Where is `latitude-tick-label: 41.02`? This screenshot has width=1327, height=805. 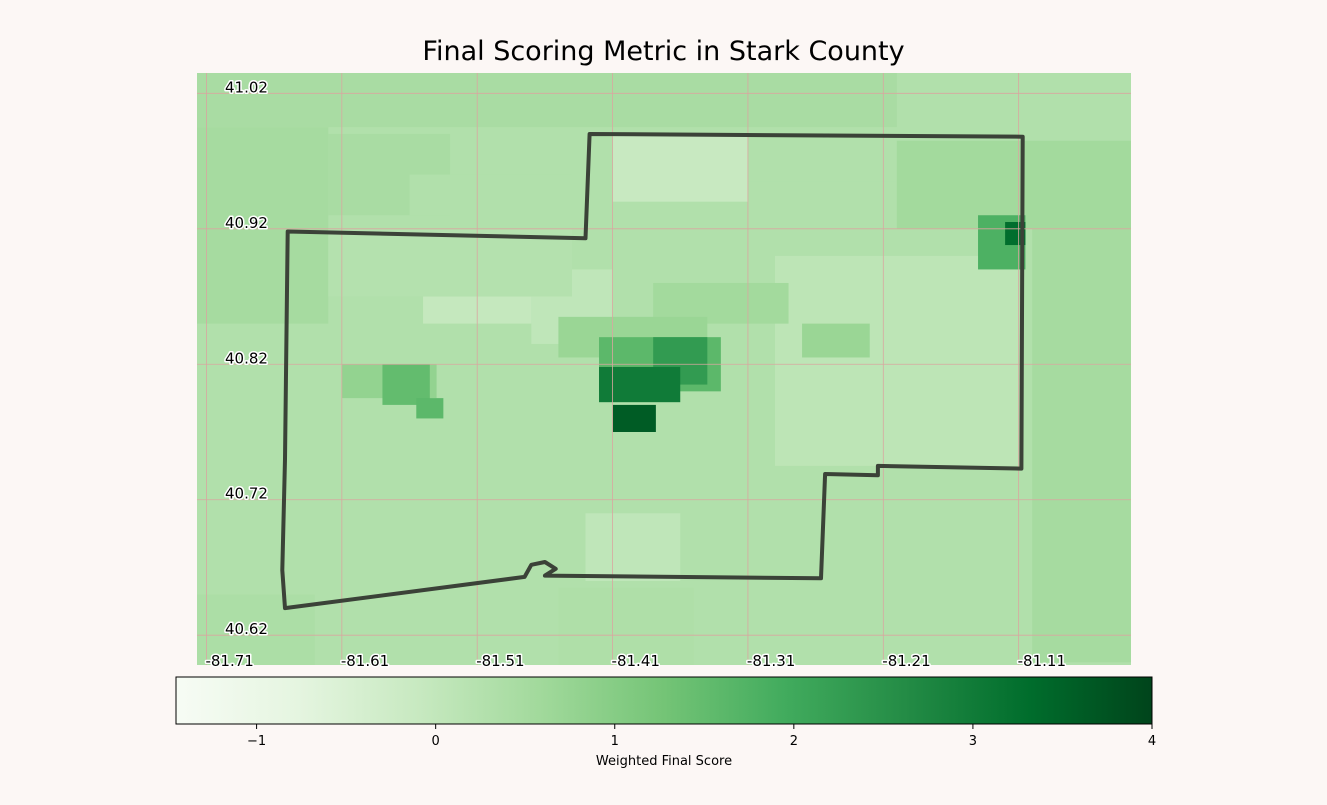 latitude-tick-label: 41.02 is located at coordinates (246, 87).